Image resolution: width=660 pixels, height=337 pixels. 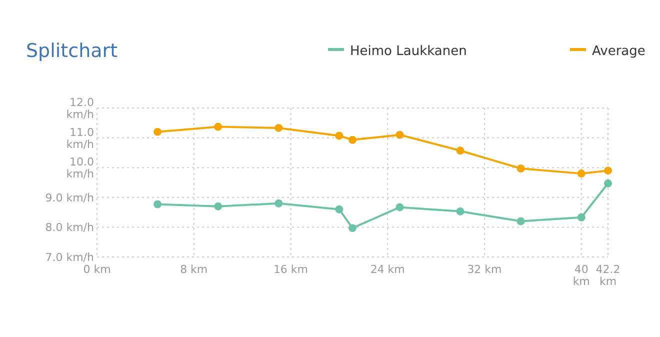 What do you see at coordinates (484, 269) in the screenshot?
I see `x-tick-label: 32 km` at bounding box center [484, 269].